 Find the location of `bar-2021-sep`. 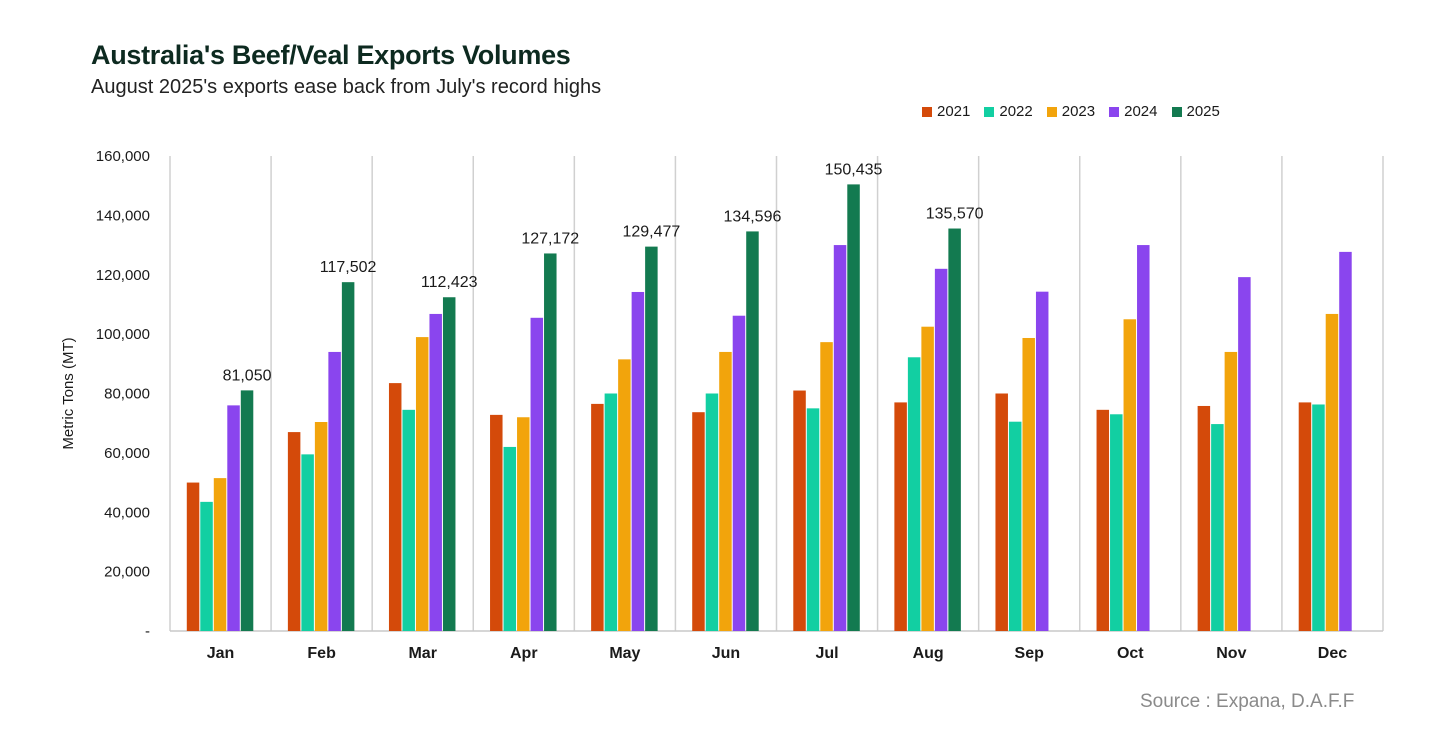

bar-2021-sep is located at coordinates (1001, 512).